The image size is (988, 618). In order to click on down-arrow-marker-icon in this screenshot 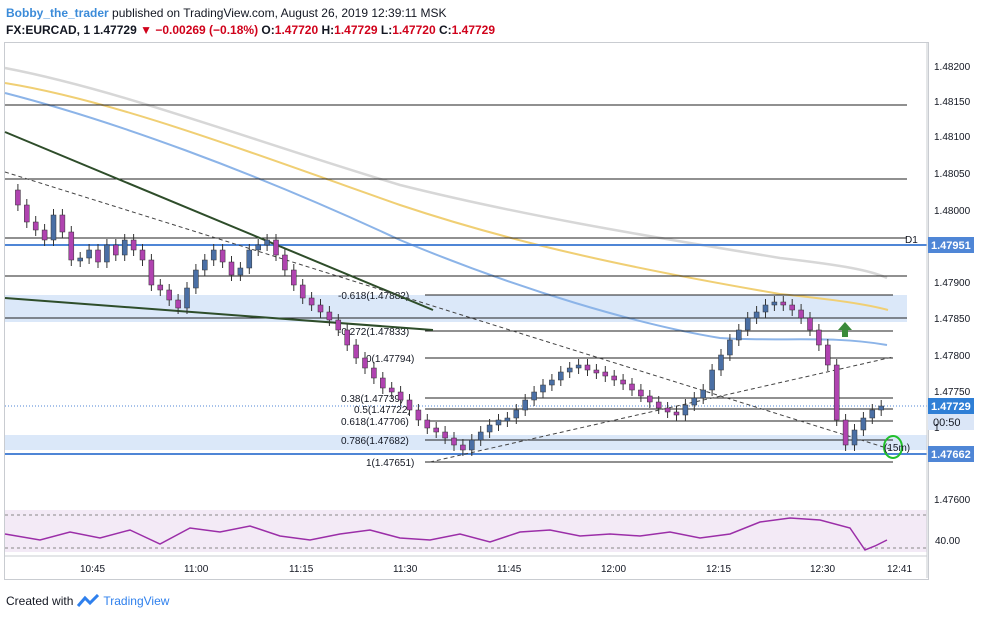, I will do `click(845, 329)`.